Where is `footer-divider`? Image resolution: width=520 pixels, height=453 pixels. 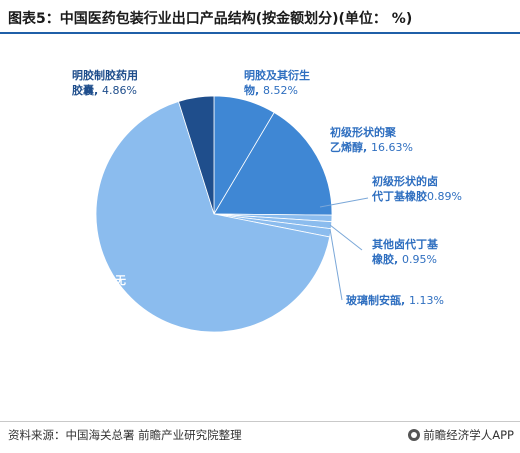 footer-divider is located at coordinates (260, 421).